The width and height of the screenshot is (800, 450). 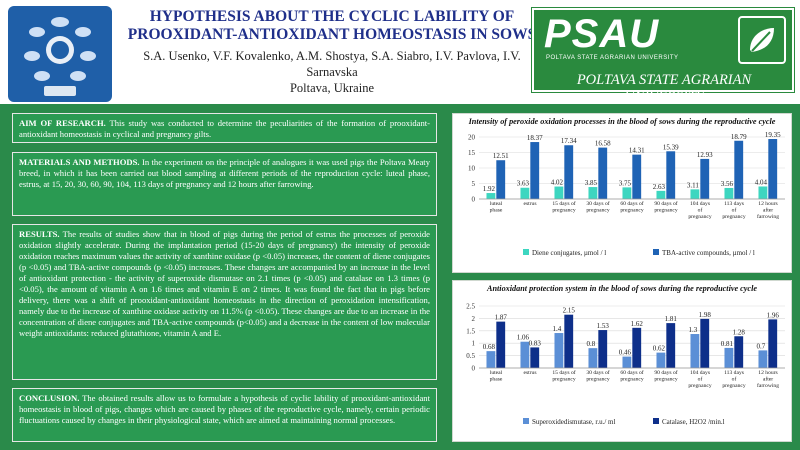 What do you see at coordinates (474, 184) in the screenshot?
I see `y-tick-label: 5` at bounding box center [474, 184].